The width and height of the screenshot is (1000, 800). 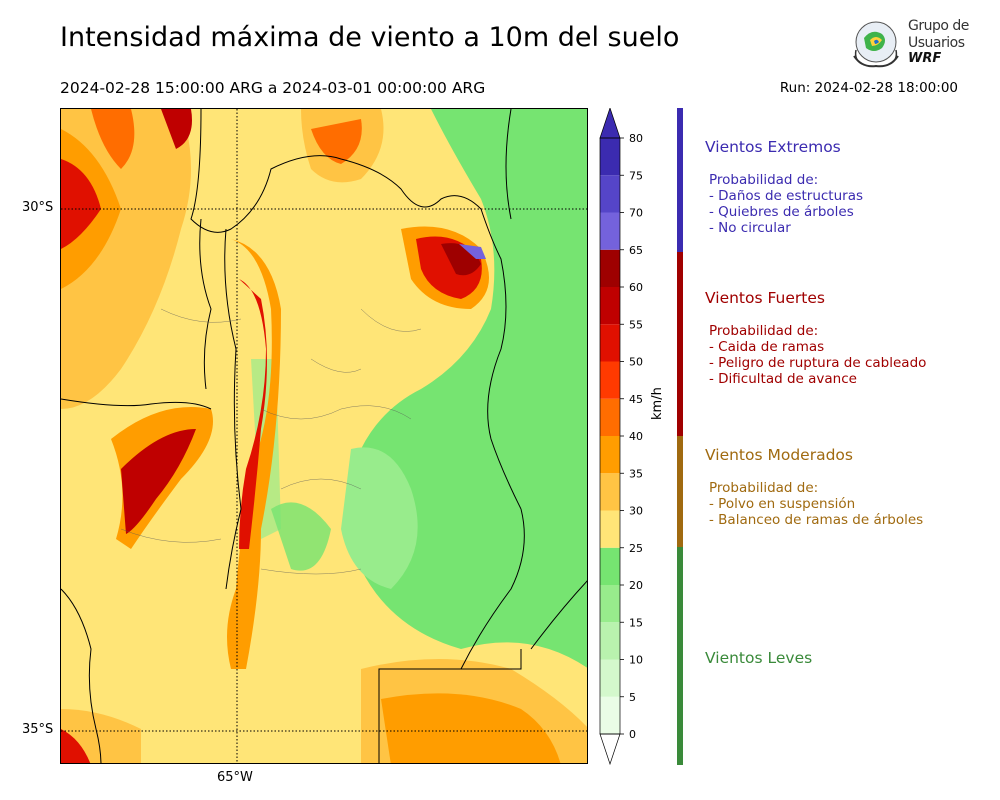 I want to click on colorbar-tick-label-20: 20, so click(x=636, y=585).